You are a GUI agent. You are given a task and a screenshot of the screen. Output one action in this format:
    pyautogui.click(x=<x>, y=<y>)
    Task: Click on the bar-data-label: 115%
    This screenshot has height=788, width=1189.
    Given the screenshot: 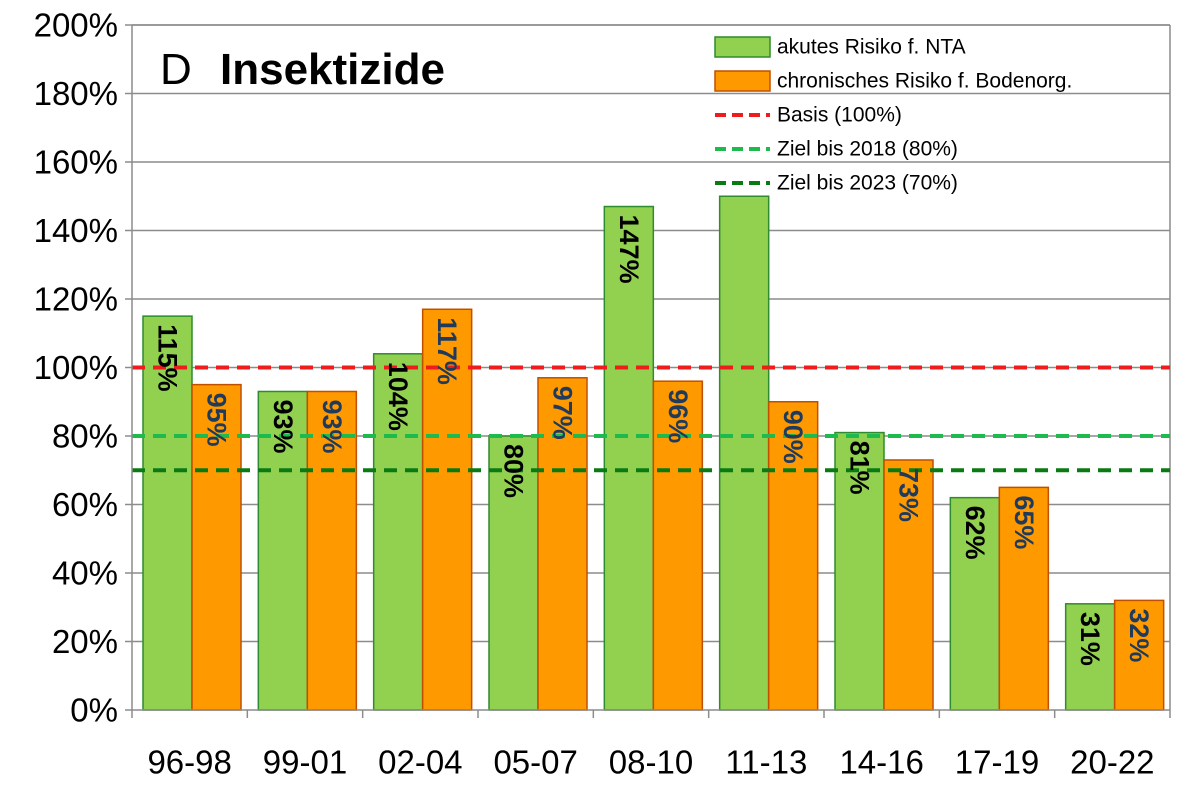 What is the action you would take?
    pyautogui.click(x=168, y=358)
    